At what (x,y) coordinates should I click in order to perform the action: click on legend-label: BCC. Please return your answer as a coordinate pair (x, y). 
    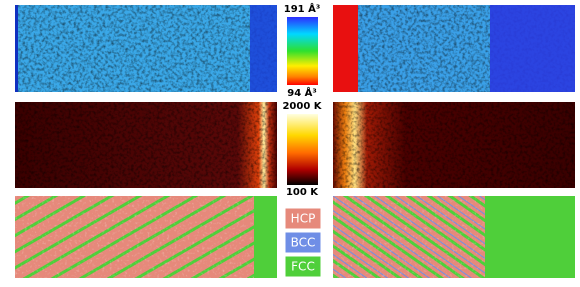
    Looking at the image, I should click on (303, 243).